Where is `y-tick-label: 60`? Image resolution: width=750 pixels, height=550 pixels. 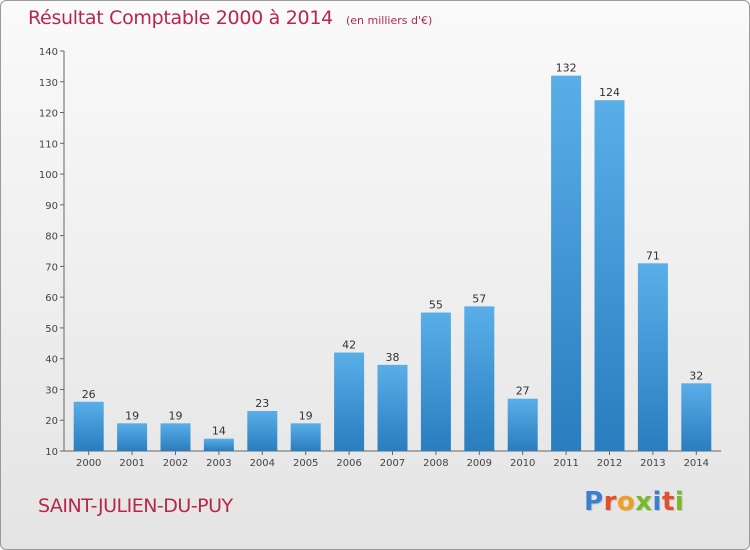
y-tick-label: 60 is located at coordinates (51, 298).